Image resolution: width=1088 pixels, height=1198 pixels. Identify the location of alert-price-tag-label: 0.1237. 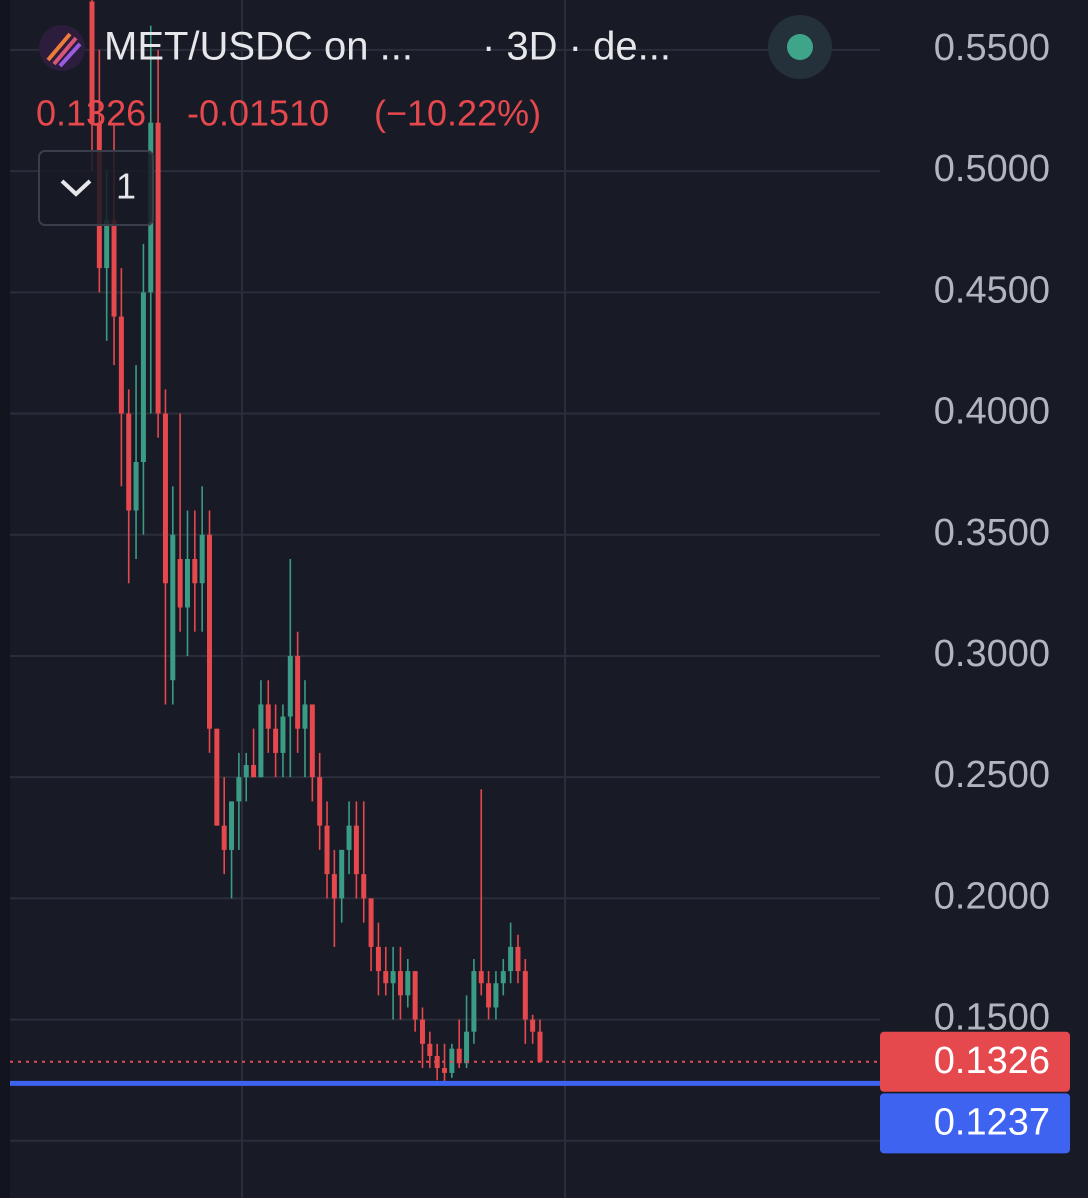
(992, 1122).